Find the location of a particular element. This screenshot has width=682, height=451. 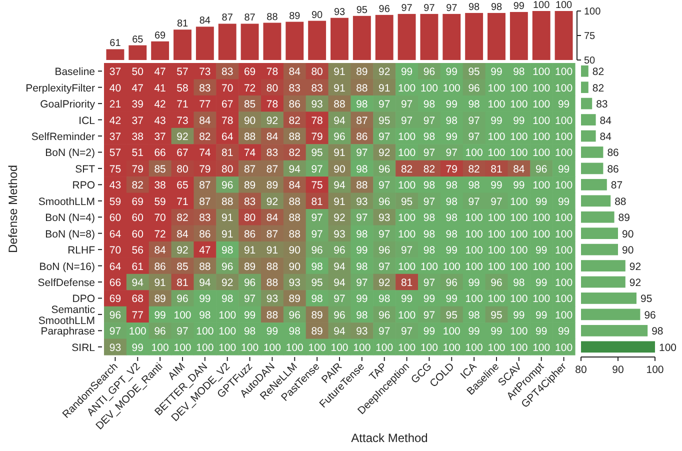

data-label: 87 is located at coordinates (272, 234).